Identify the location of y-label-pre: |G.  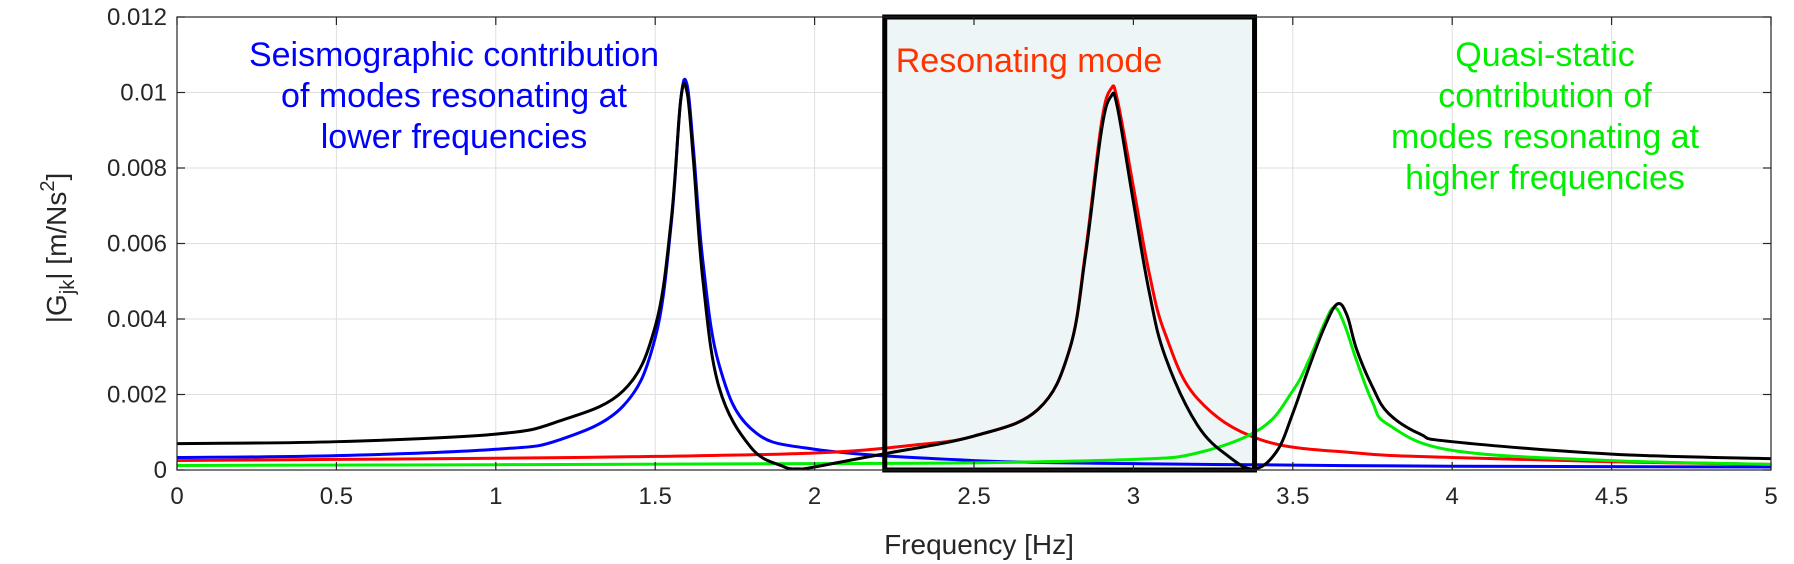
(56, 308).